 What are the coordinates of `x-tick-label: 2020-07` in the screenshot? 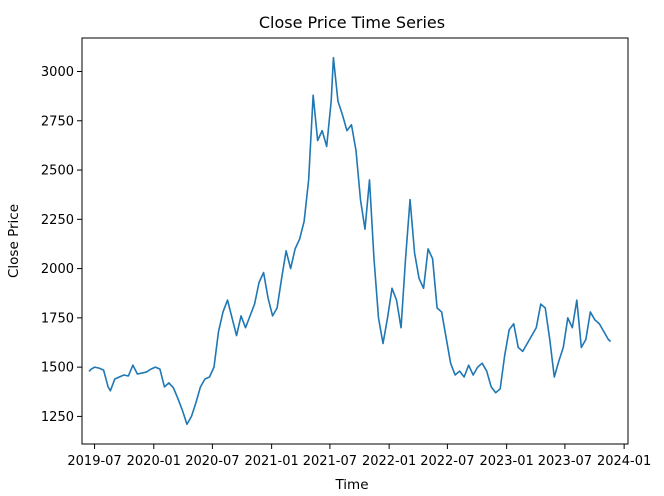 It's located at (212, 461).